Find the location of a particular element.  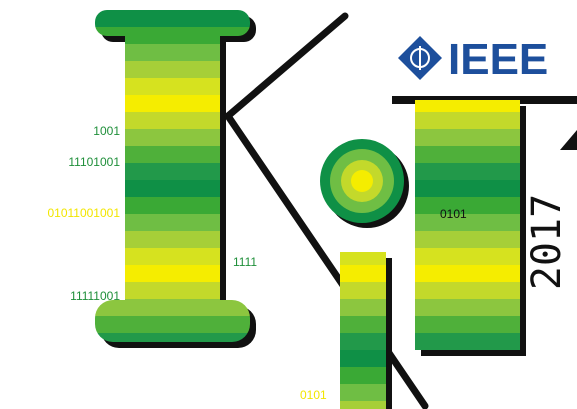

brand-text: IEEE is located at coordinates (498, 59).